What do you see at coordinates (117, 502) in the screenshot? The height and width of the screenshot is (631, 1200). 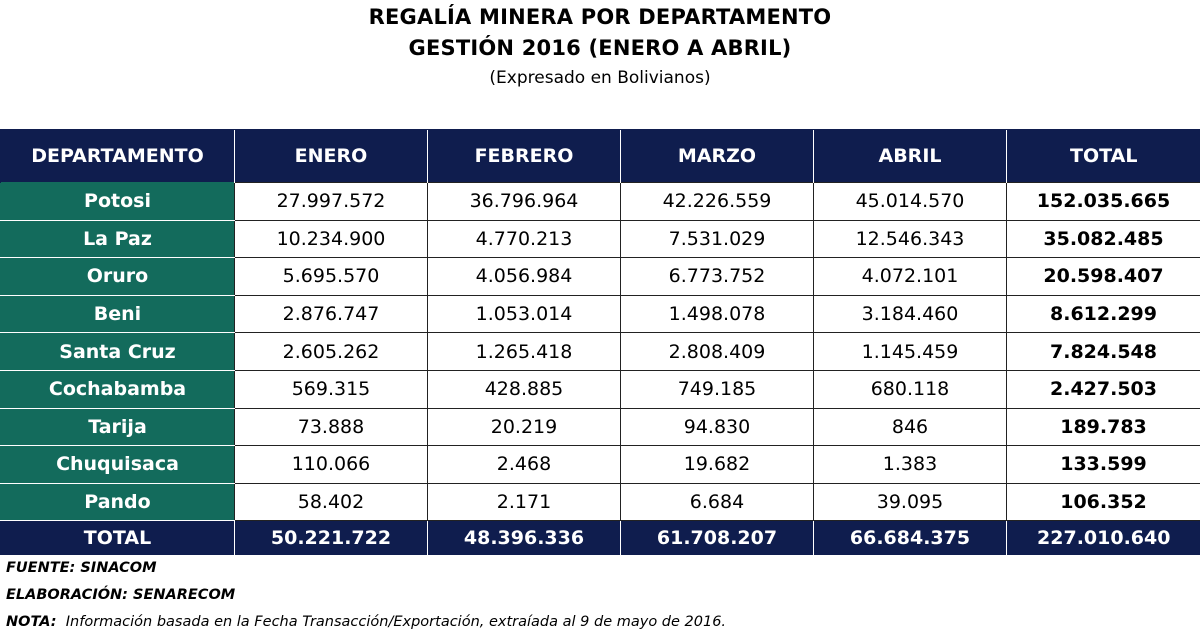 I see `department-cell: Pando` at bounding box center [117, 502].